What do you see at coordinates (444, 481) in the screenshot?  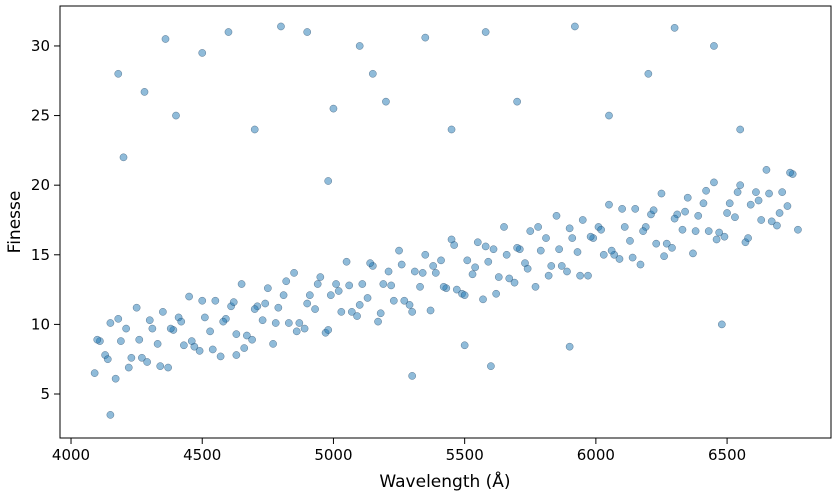 I see `x-axis-label: Wavelength (Å)` at bounding box center [444, 481].